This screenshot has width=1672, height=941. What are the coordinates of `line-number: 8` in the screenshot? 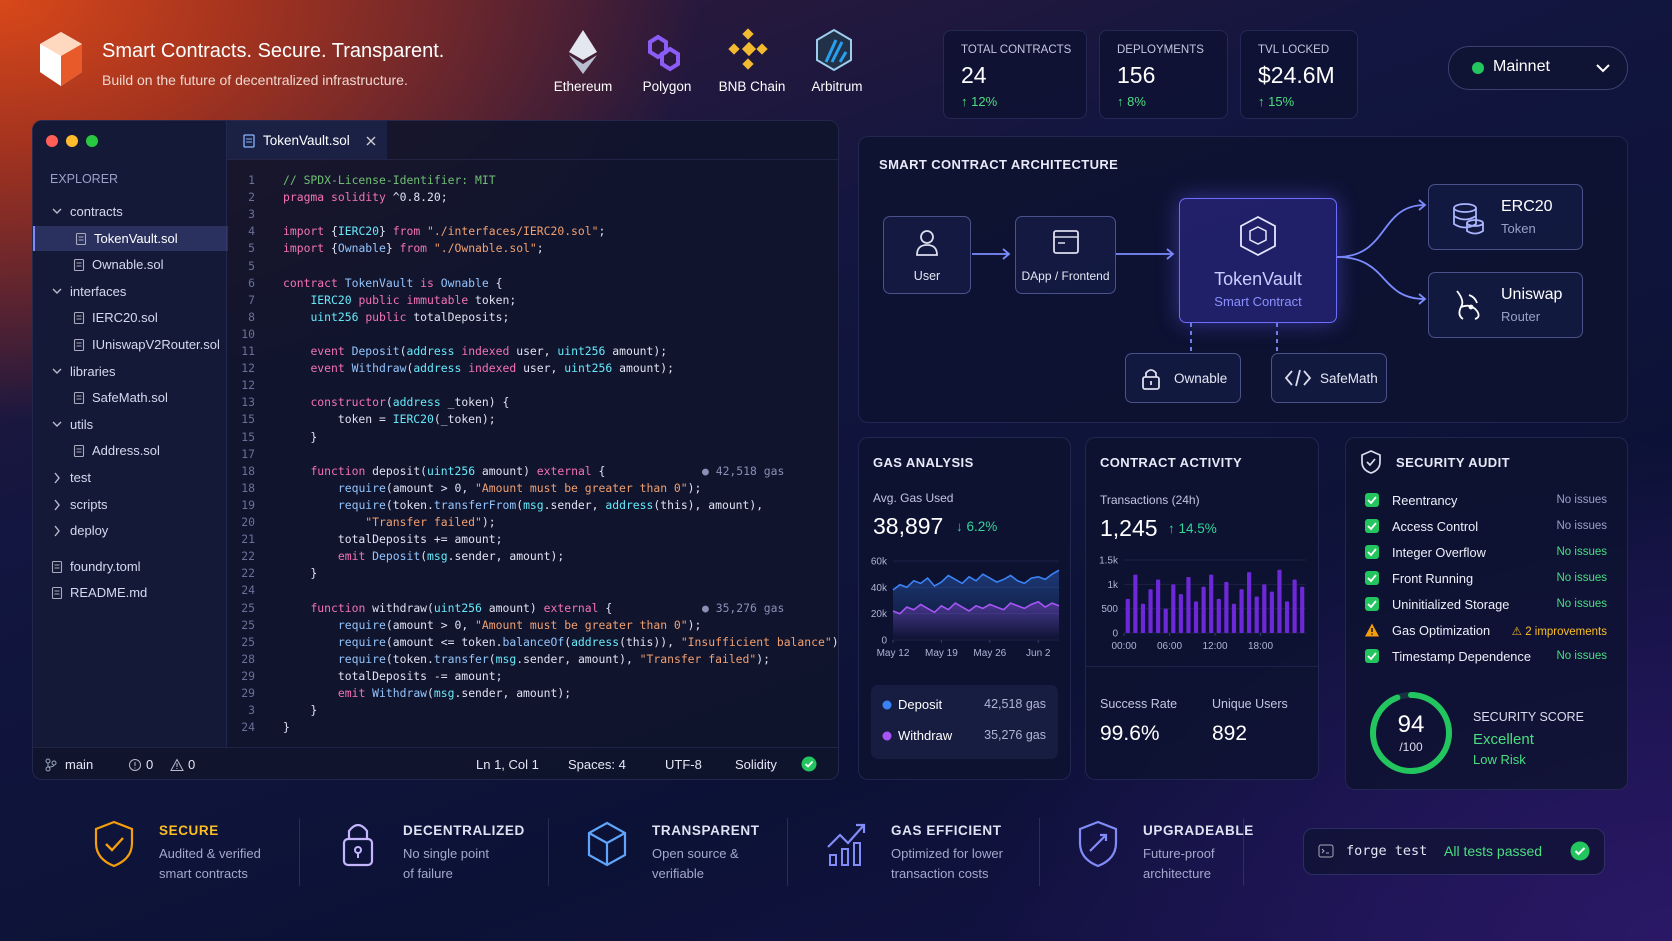 It's located at (251, 316).